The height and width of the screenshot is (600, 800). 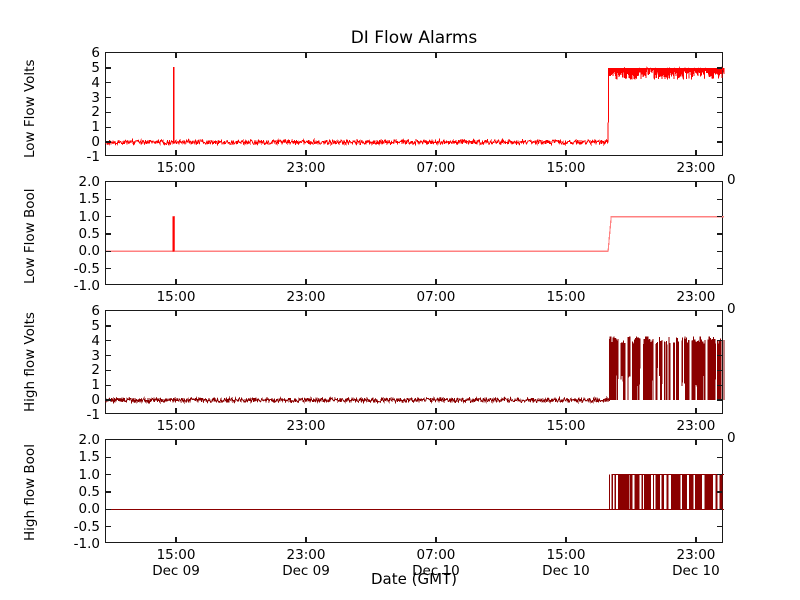 What do you see at coordinates (436, 297) in the screenshot?
I see `subplot-1-xtick-label: 07:00` at bounding box center [436, 297].